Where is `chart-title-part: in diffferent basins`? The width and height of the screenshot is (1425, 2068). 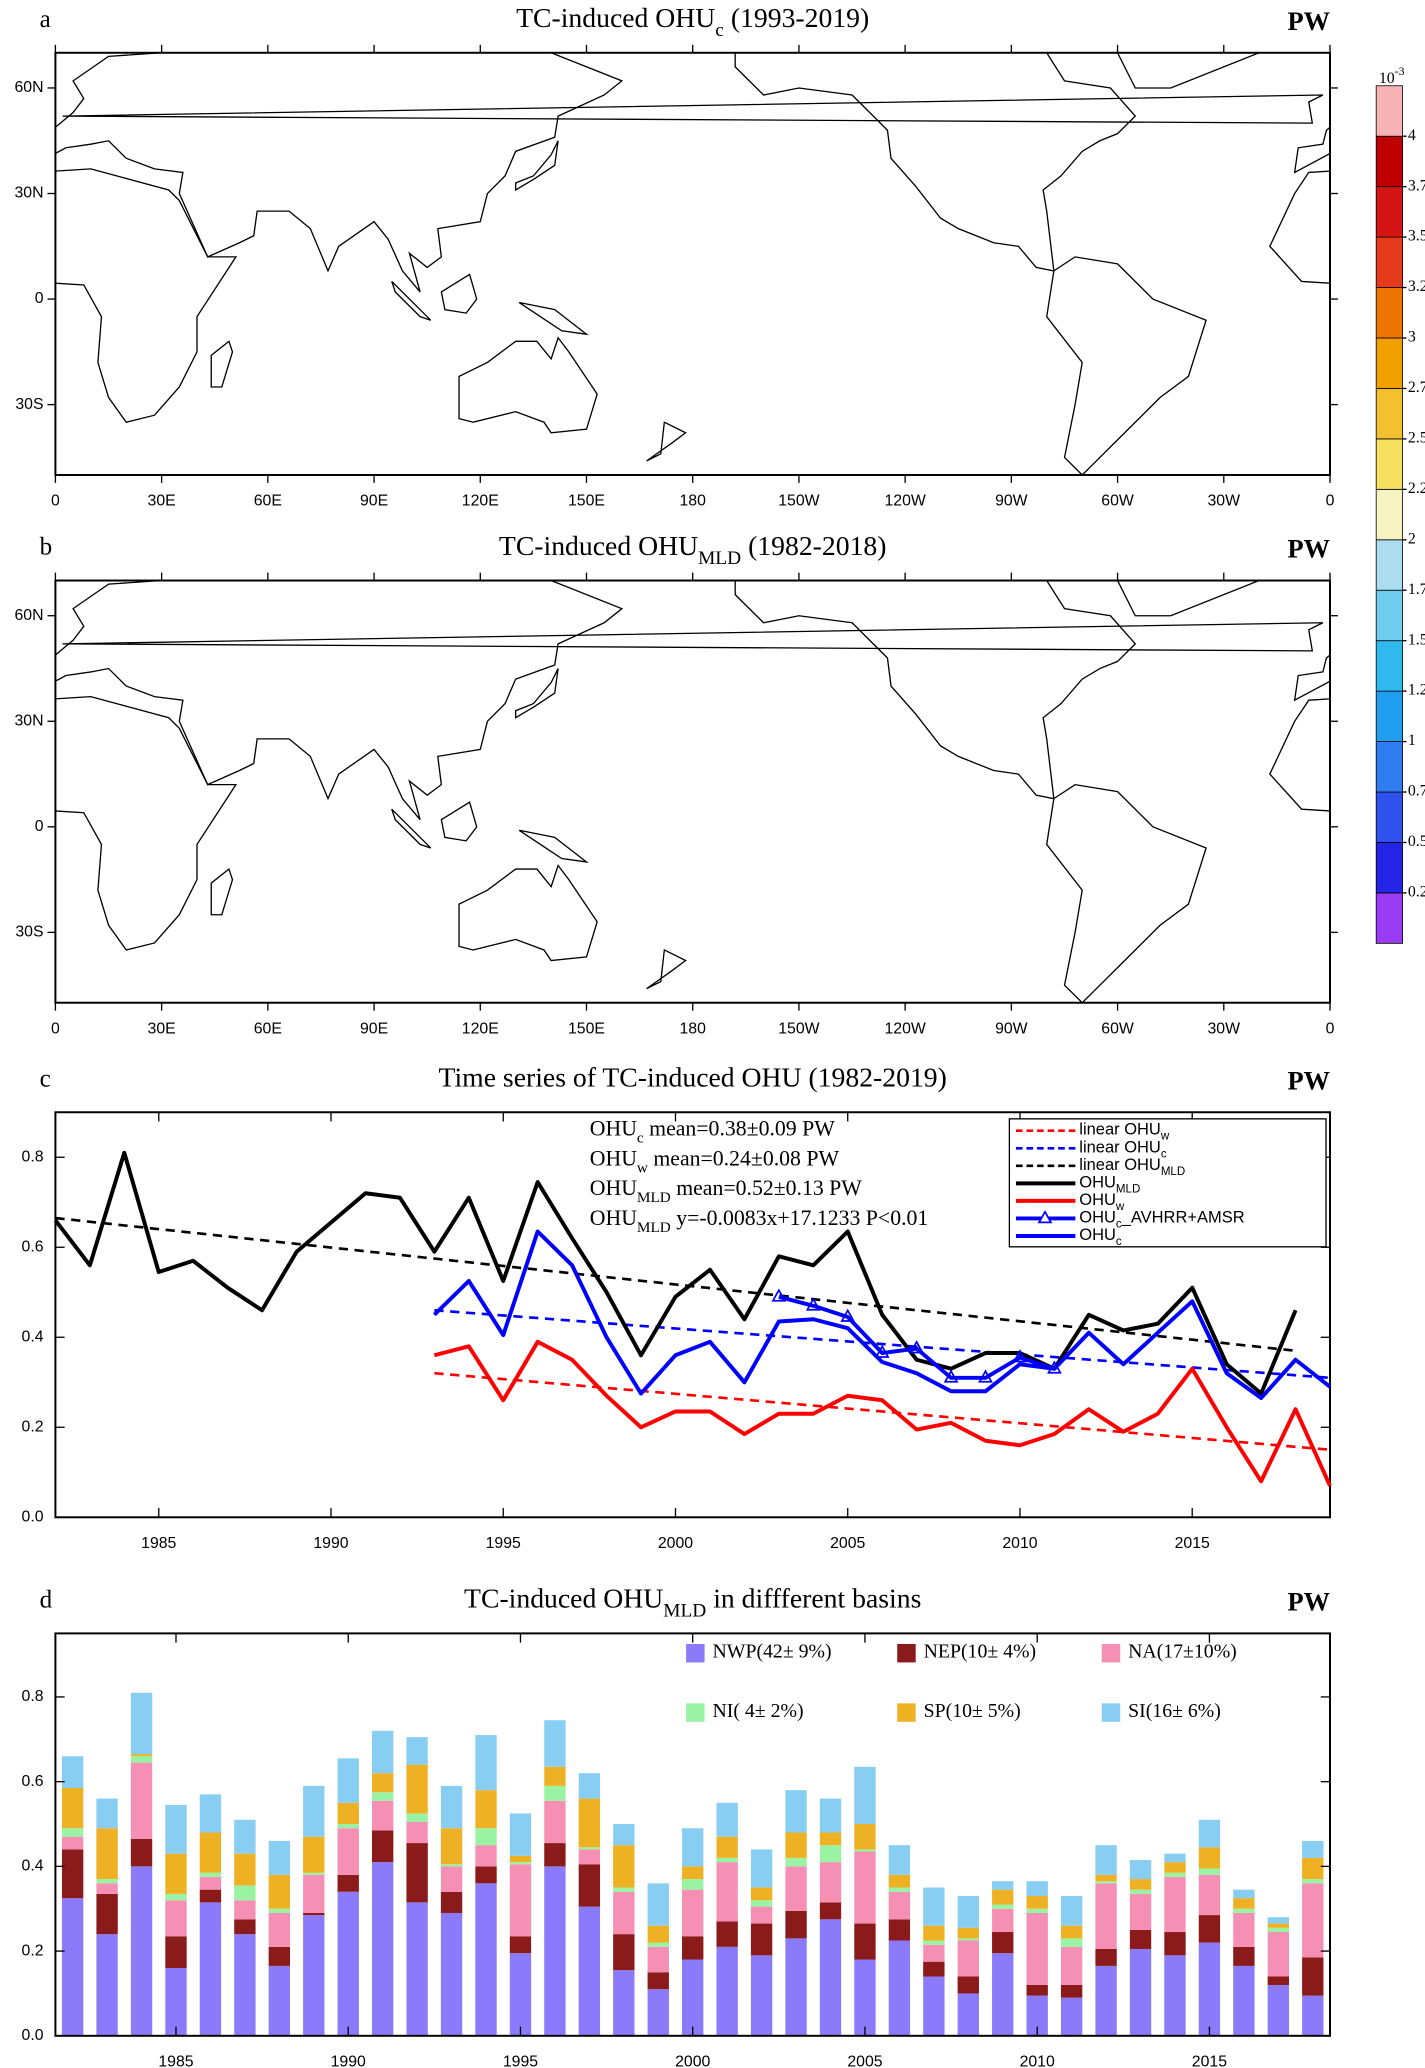
chart-title-part: in diffferent basins is located at coordinates (813, 1598).